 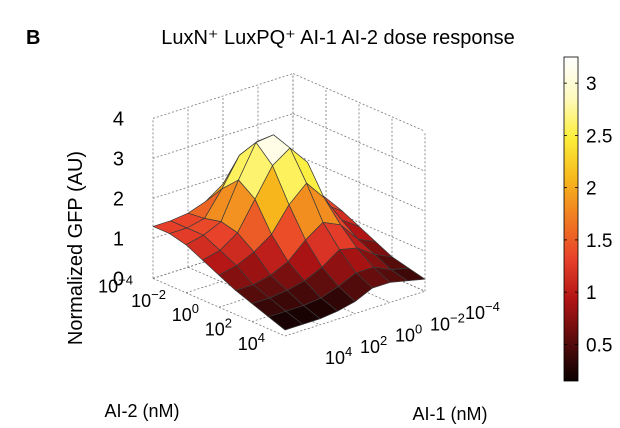 What do you see at coordinates (599, 136) in the screenshot?
I see `colorbar-tick-label: 2.5` at bounding box center [599, 136].